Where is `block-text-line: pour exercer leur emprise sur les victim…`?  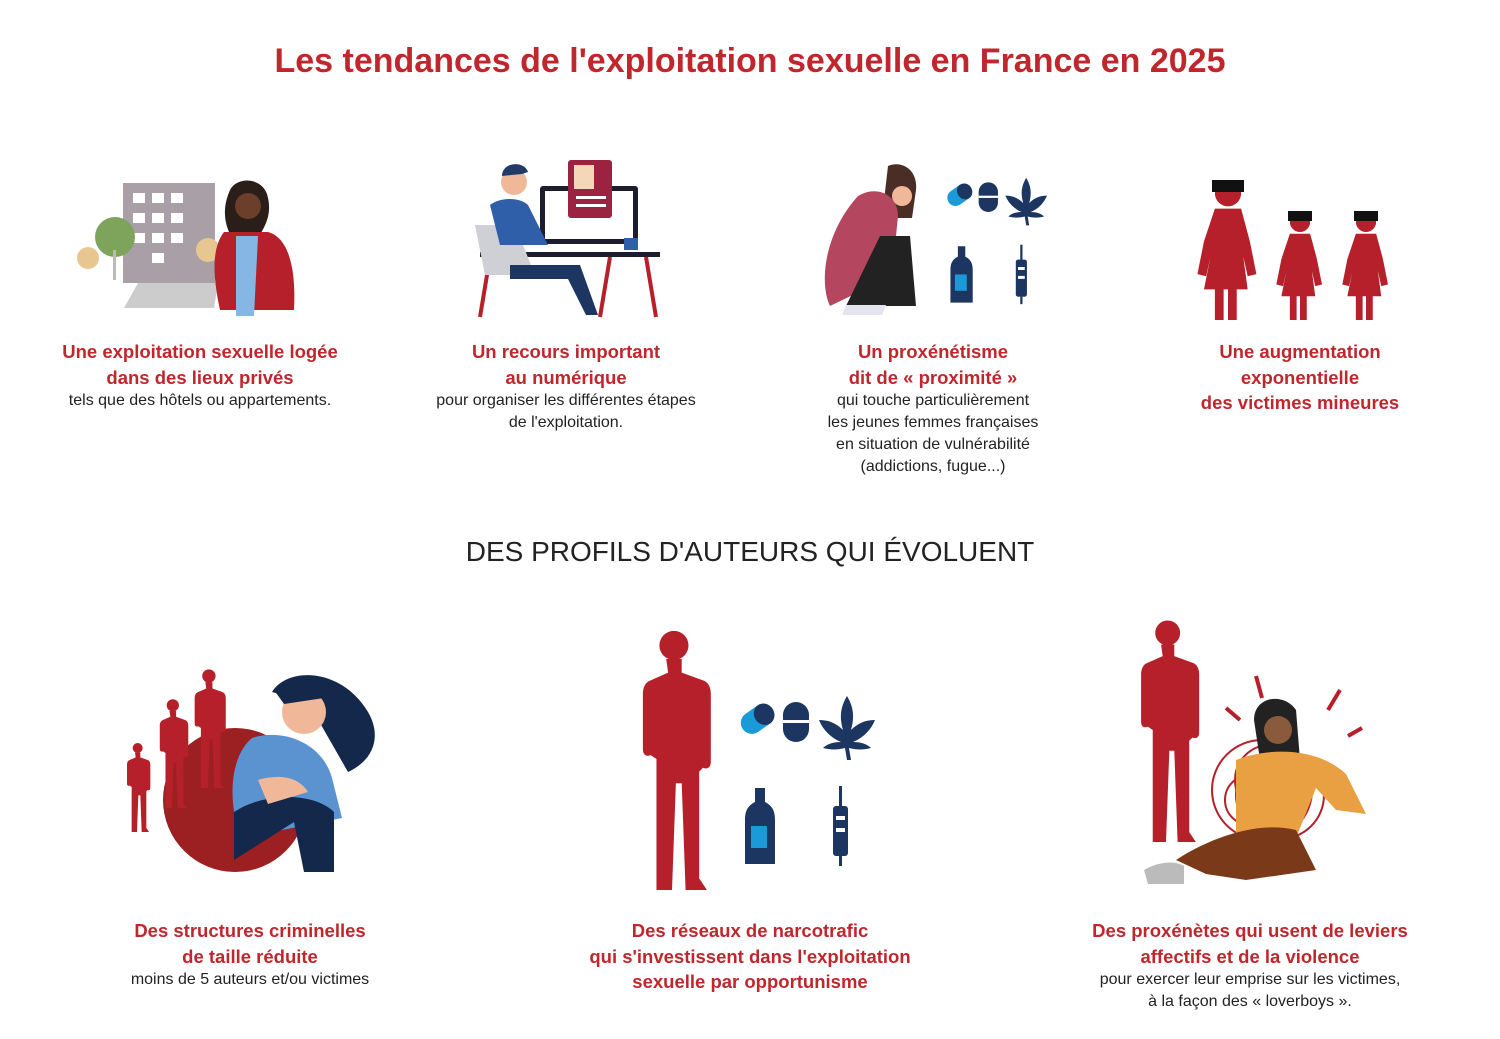 block-text-line: pour exercer leur emprise sur les victim… is located at coordinates (1250, 979).